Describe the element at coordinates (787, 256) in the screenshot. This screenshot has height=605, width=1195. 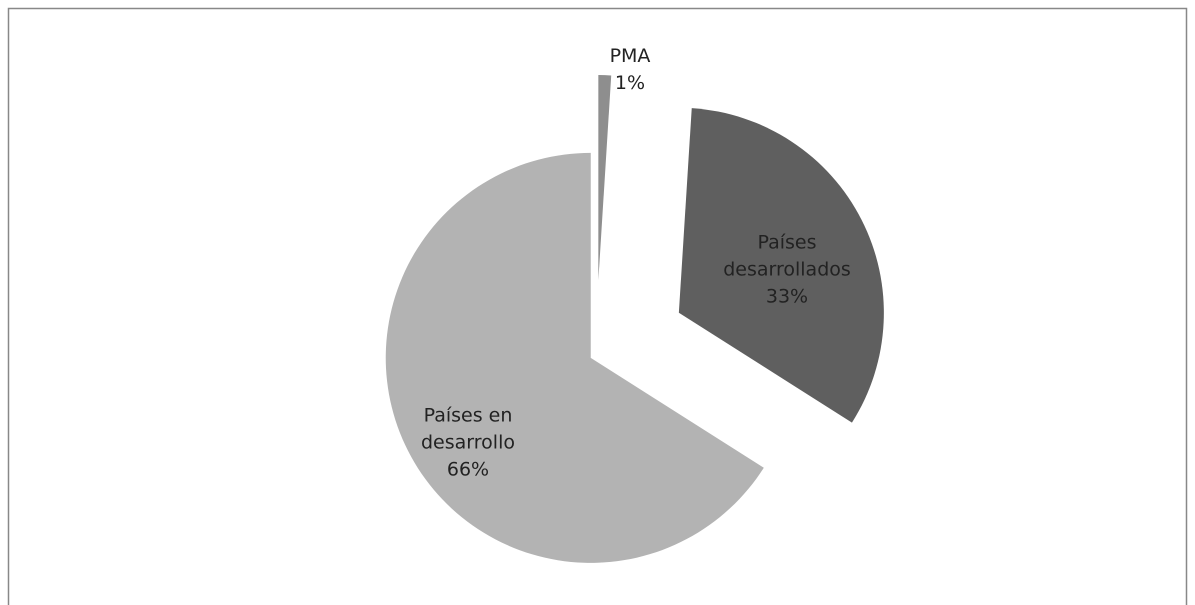
I see `slice-name: Países desarrollados` at that location.